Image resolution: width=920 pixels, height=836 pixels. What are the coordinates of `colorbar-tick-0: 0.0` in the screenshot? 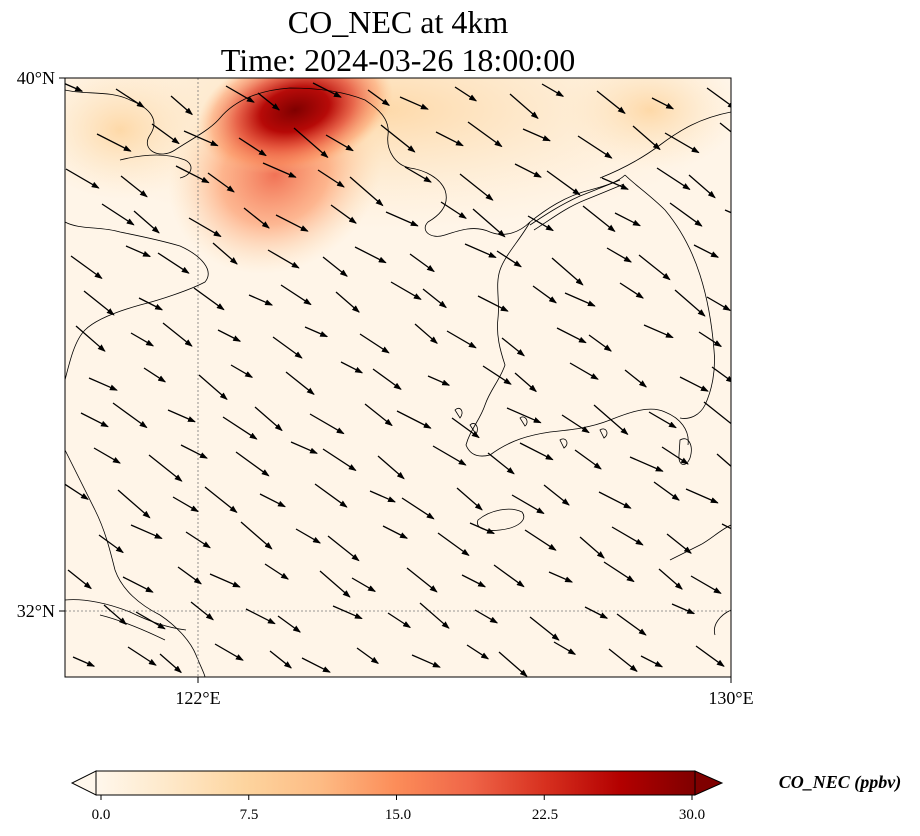 It's located at (101, 815).